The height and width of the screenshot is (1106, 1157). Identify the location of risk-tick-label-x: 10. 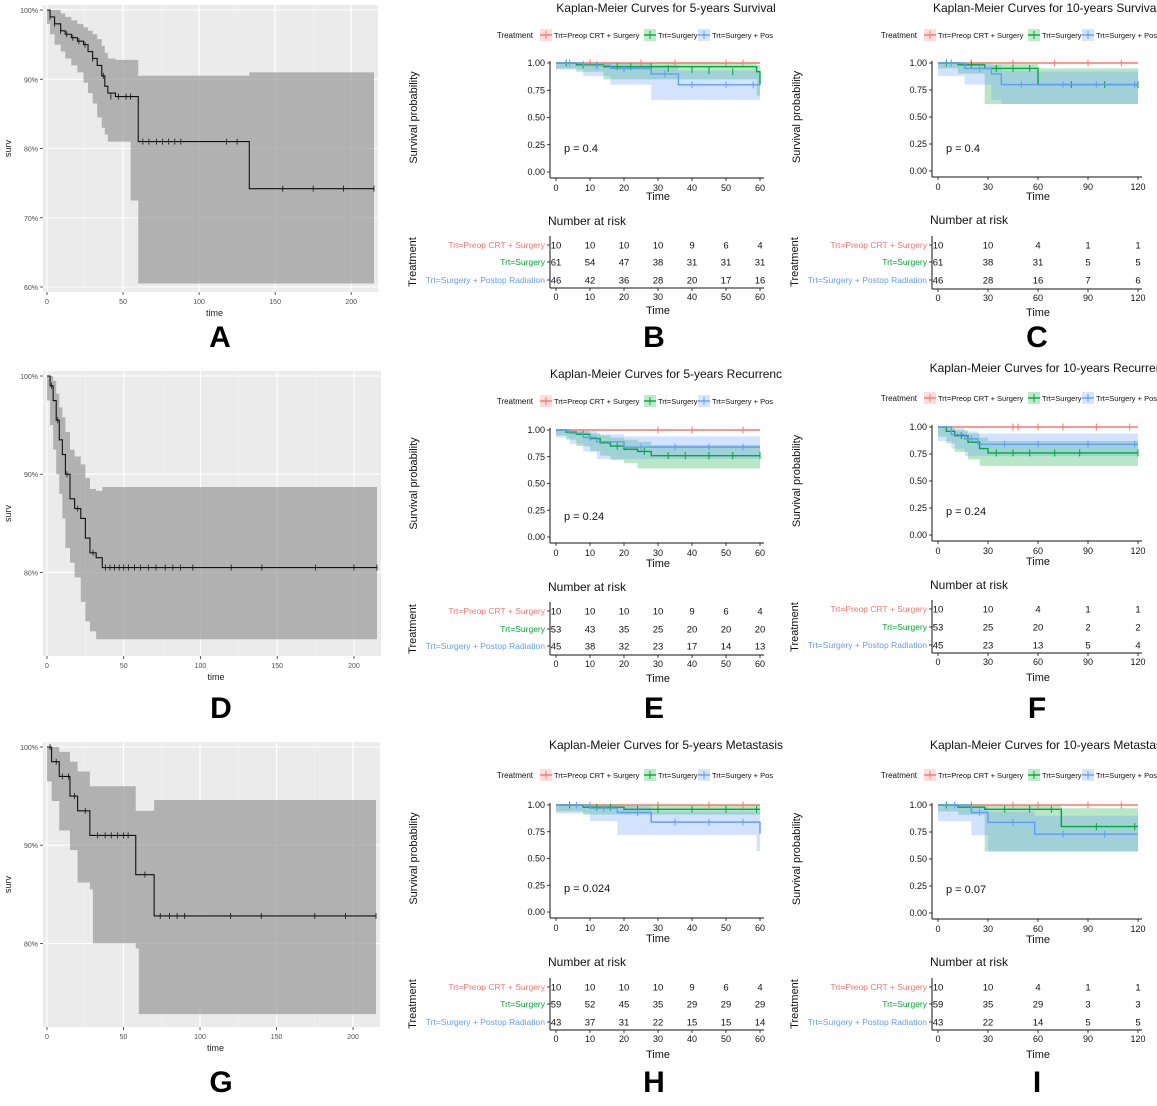
(590, 664).